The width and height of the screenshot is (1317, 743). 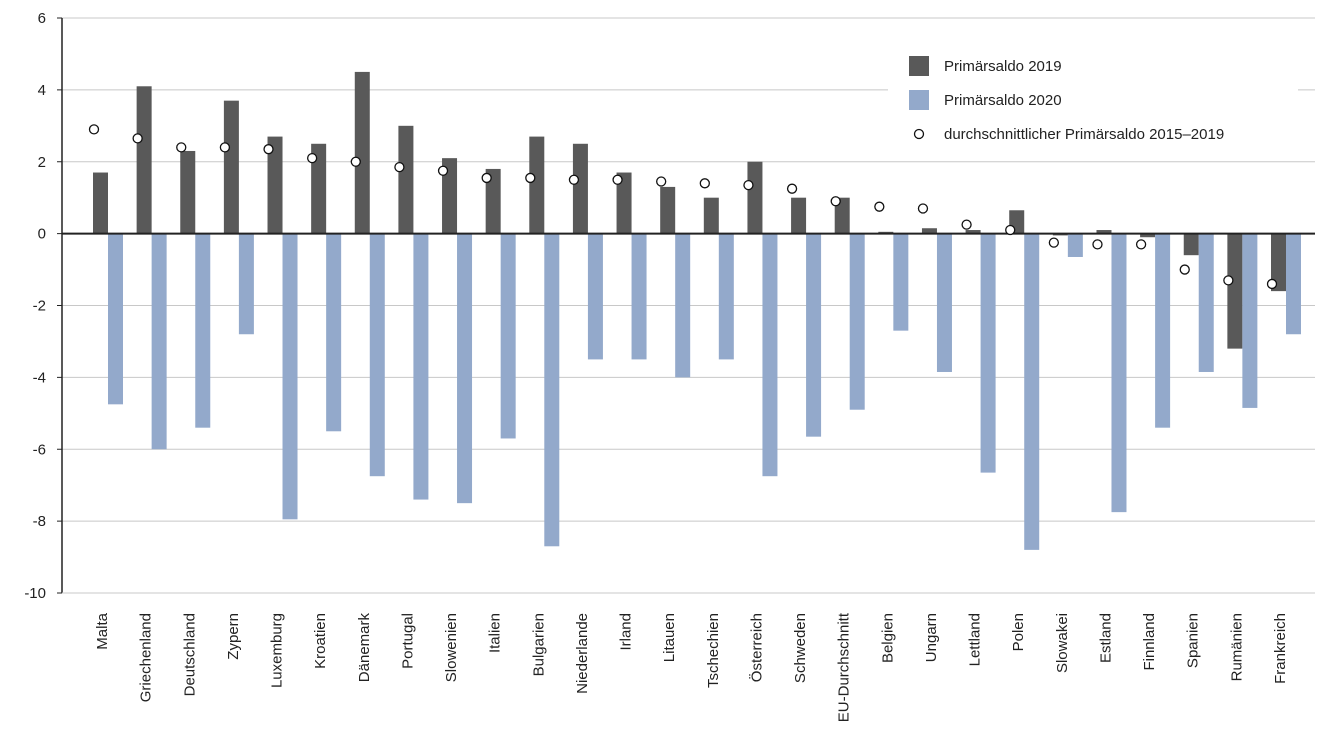 I want to click on avg-marker-spanien, so click(x=1184, y=269).